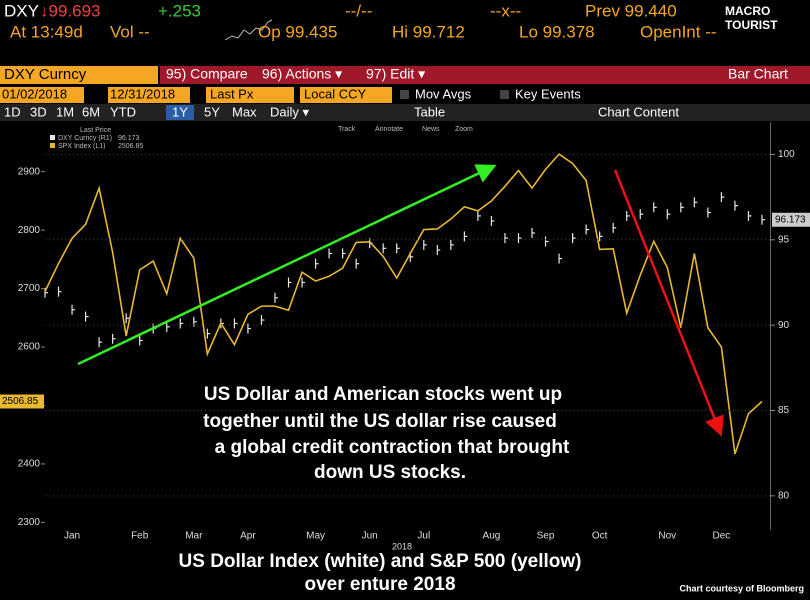 This screenshot has height=600, width=810. What do you see at coordinates (741, 588) in the screenshot?
I see `credit: Chart courtesy of Bloomberg` at bounding box center [741, 588].